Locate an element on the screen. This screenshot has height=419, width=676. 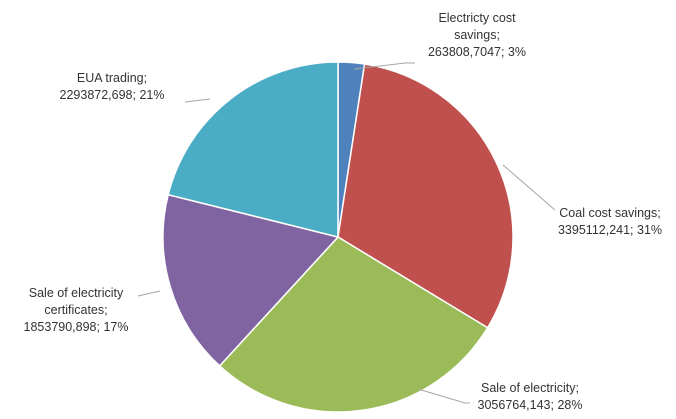
data-label-line: 1853790,898; 17% is located at coordinates (76, 327).